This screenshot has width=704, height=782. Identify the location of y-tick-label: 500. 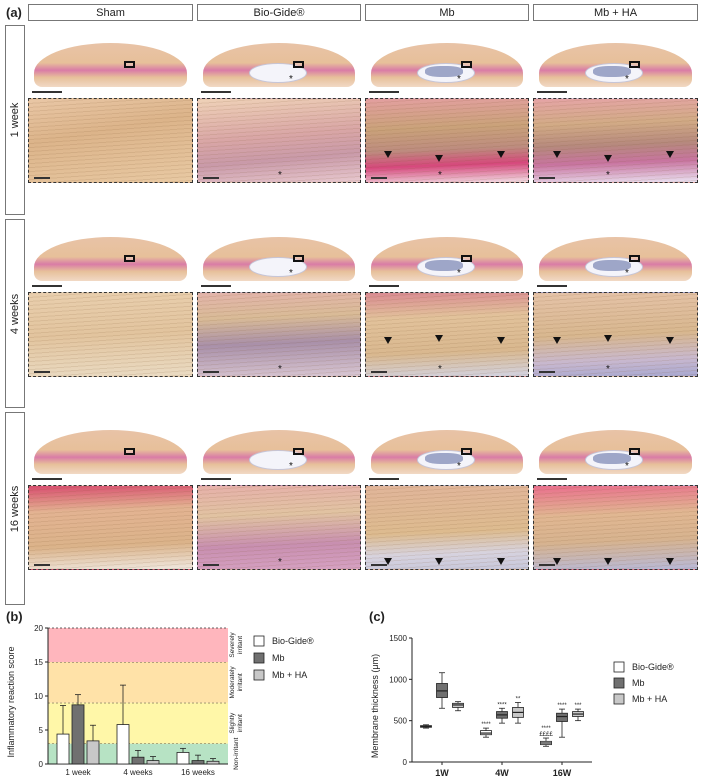
(401, 721).